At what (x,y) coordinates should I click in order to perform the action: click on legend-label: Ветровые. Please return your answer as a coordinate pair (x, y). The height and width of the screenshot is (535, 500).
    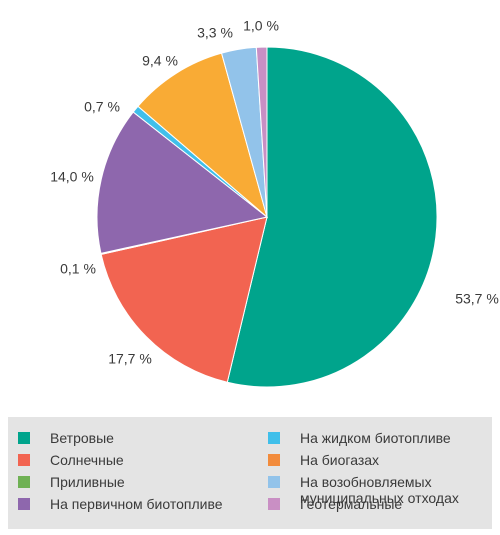
    Looking at the image, I should click on (82, 438).